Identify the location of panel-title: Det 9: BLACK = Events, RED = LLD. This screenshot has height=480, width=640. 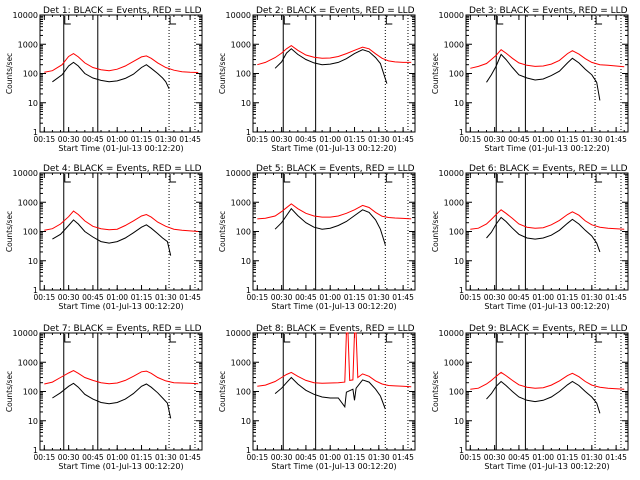
(548, 329).